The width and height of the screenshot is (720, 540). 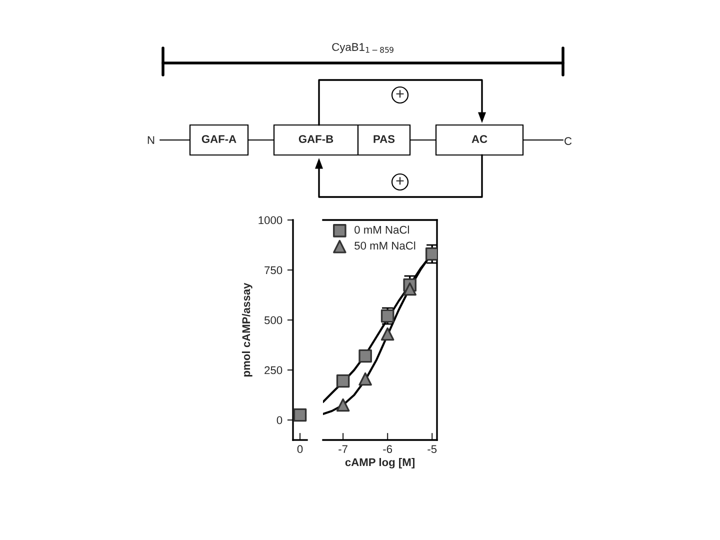 I want to click on y-tick-label: 1000, so click(x=270, y=220).